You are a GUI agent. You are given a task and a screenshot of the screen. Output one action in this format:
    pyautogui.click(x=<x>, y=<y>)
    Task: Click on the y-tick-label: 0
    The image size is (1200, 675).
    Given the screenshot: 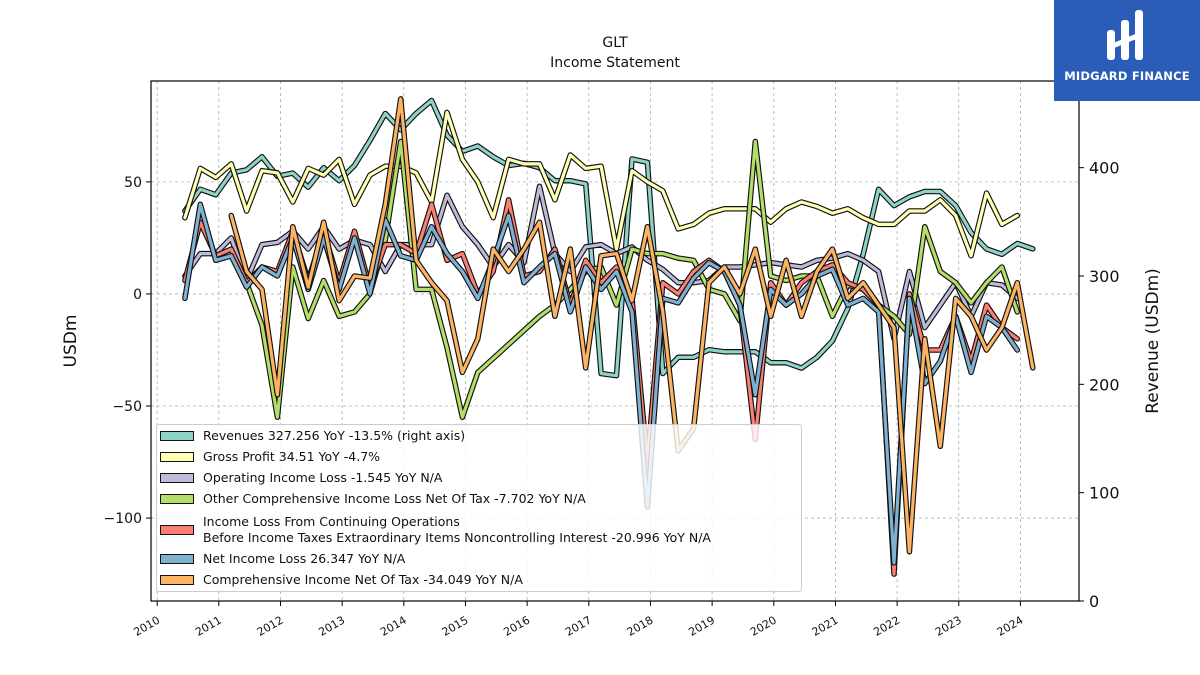 What is the action you would take?
    pyautogui.click(x=137, y=295)
    